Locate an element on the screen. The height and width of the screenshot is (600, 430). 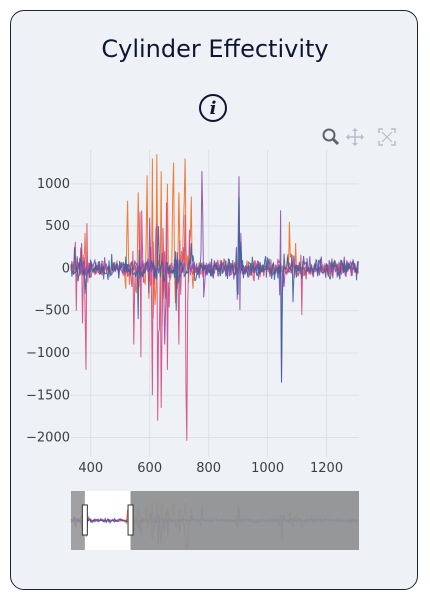
y-tick-label: 0 is located at coordinates (66, 268).